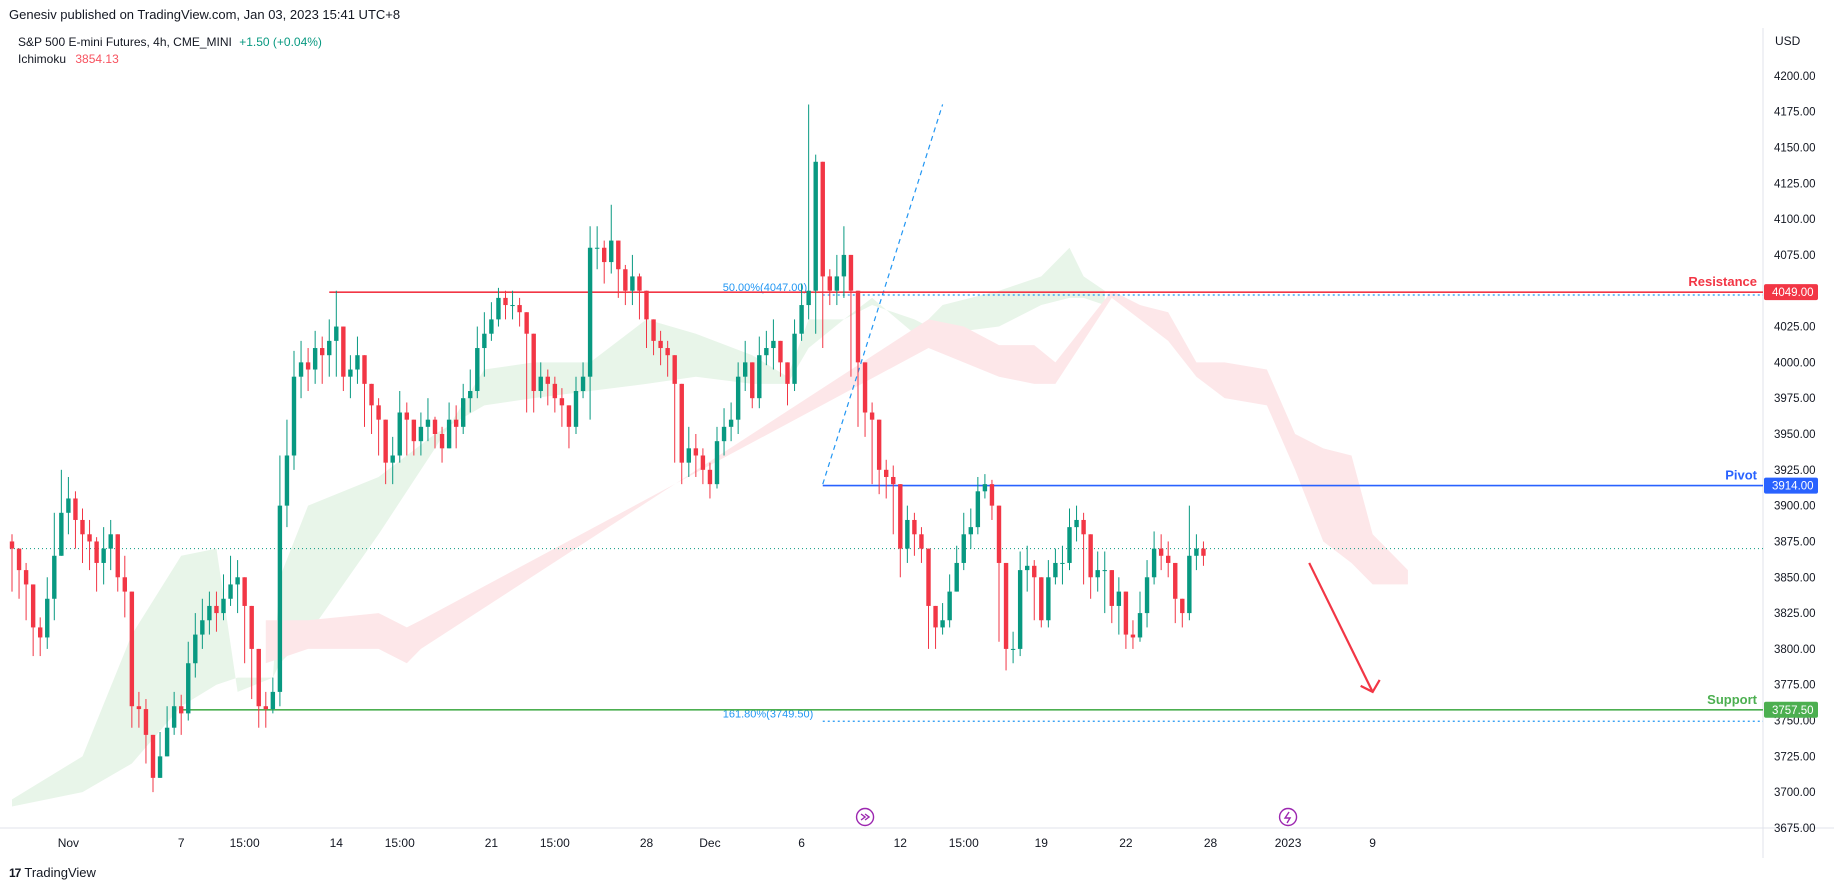 This screenshot has height=893, width=1834. Describe the element at coordinates (1370, 686) in the screenshot. I see `forecast-arrow-head` at that location.